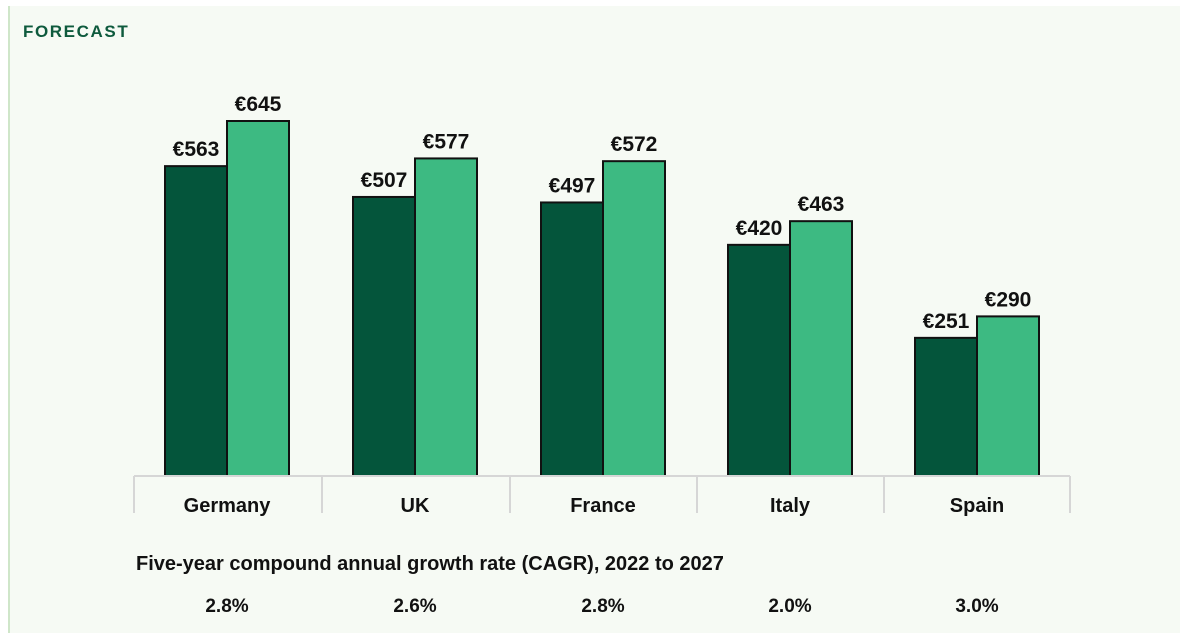 The width and height of the screenshot is (1180, 633). I want to click on category-label: Germany, so click(228, 506).